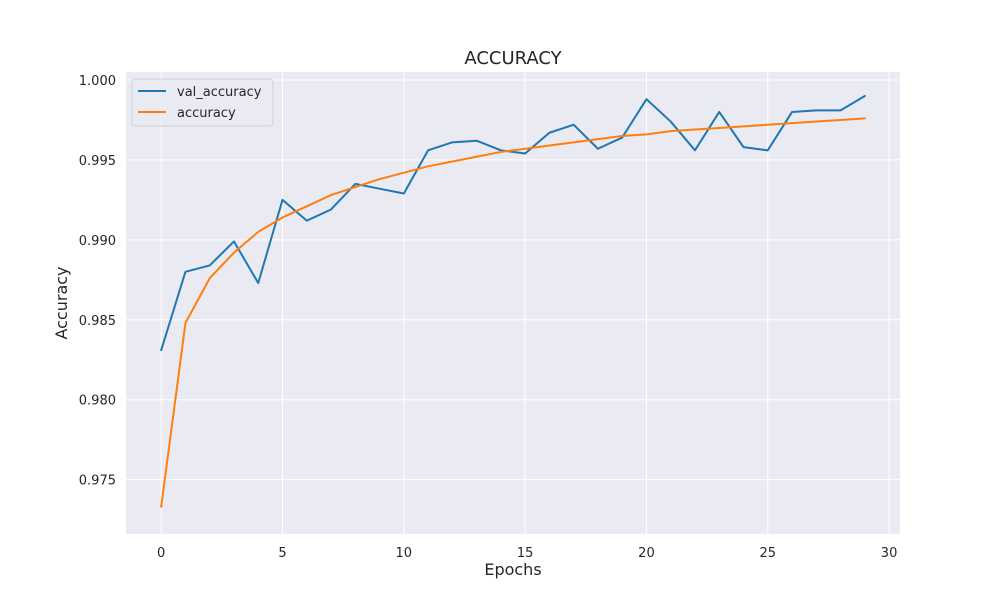 Image resolution: width=1000 pixels, height=600 pixels. What do you see at coordinates (161, 553) in the screenshot?
I see `x-tick-label: 0` at bounding box center [161, 553].